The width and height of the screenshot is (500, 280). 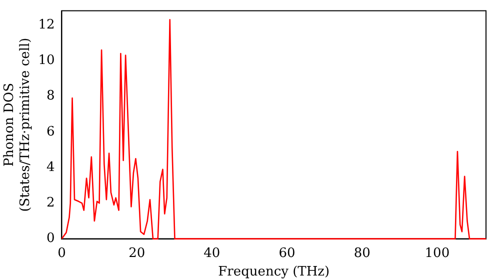 What do you see at coordinates (50, 238) in the screenshot?
I see `y-tick-label: 0` at bounding box center [50, 238].